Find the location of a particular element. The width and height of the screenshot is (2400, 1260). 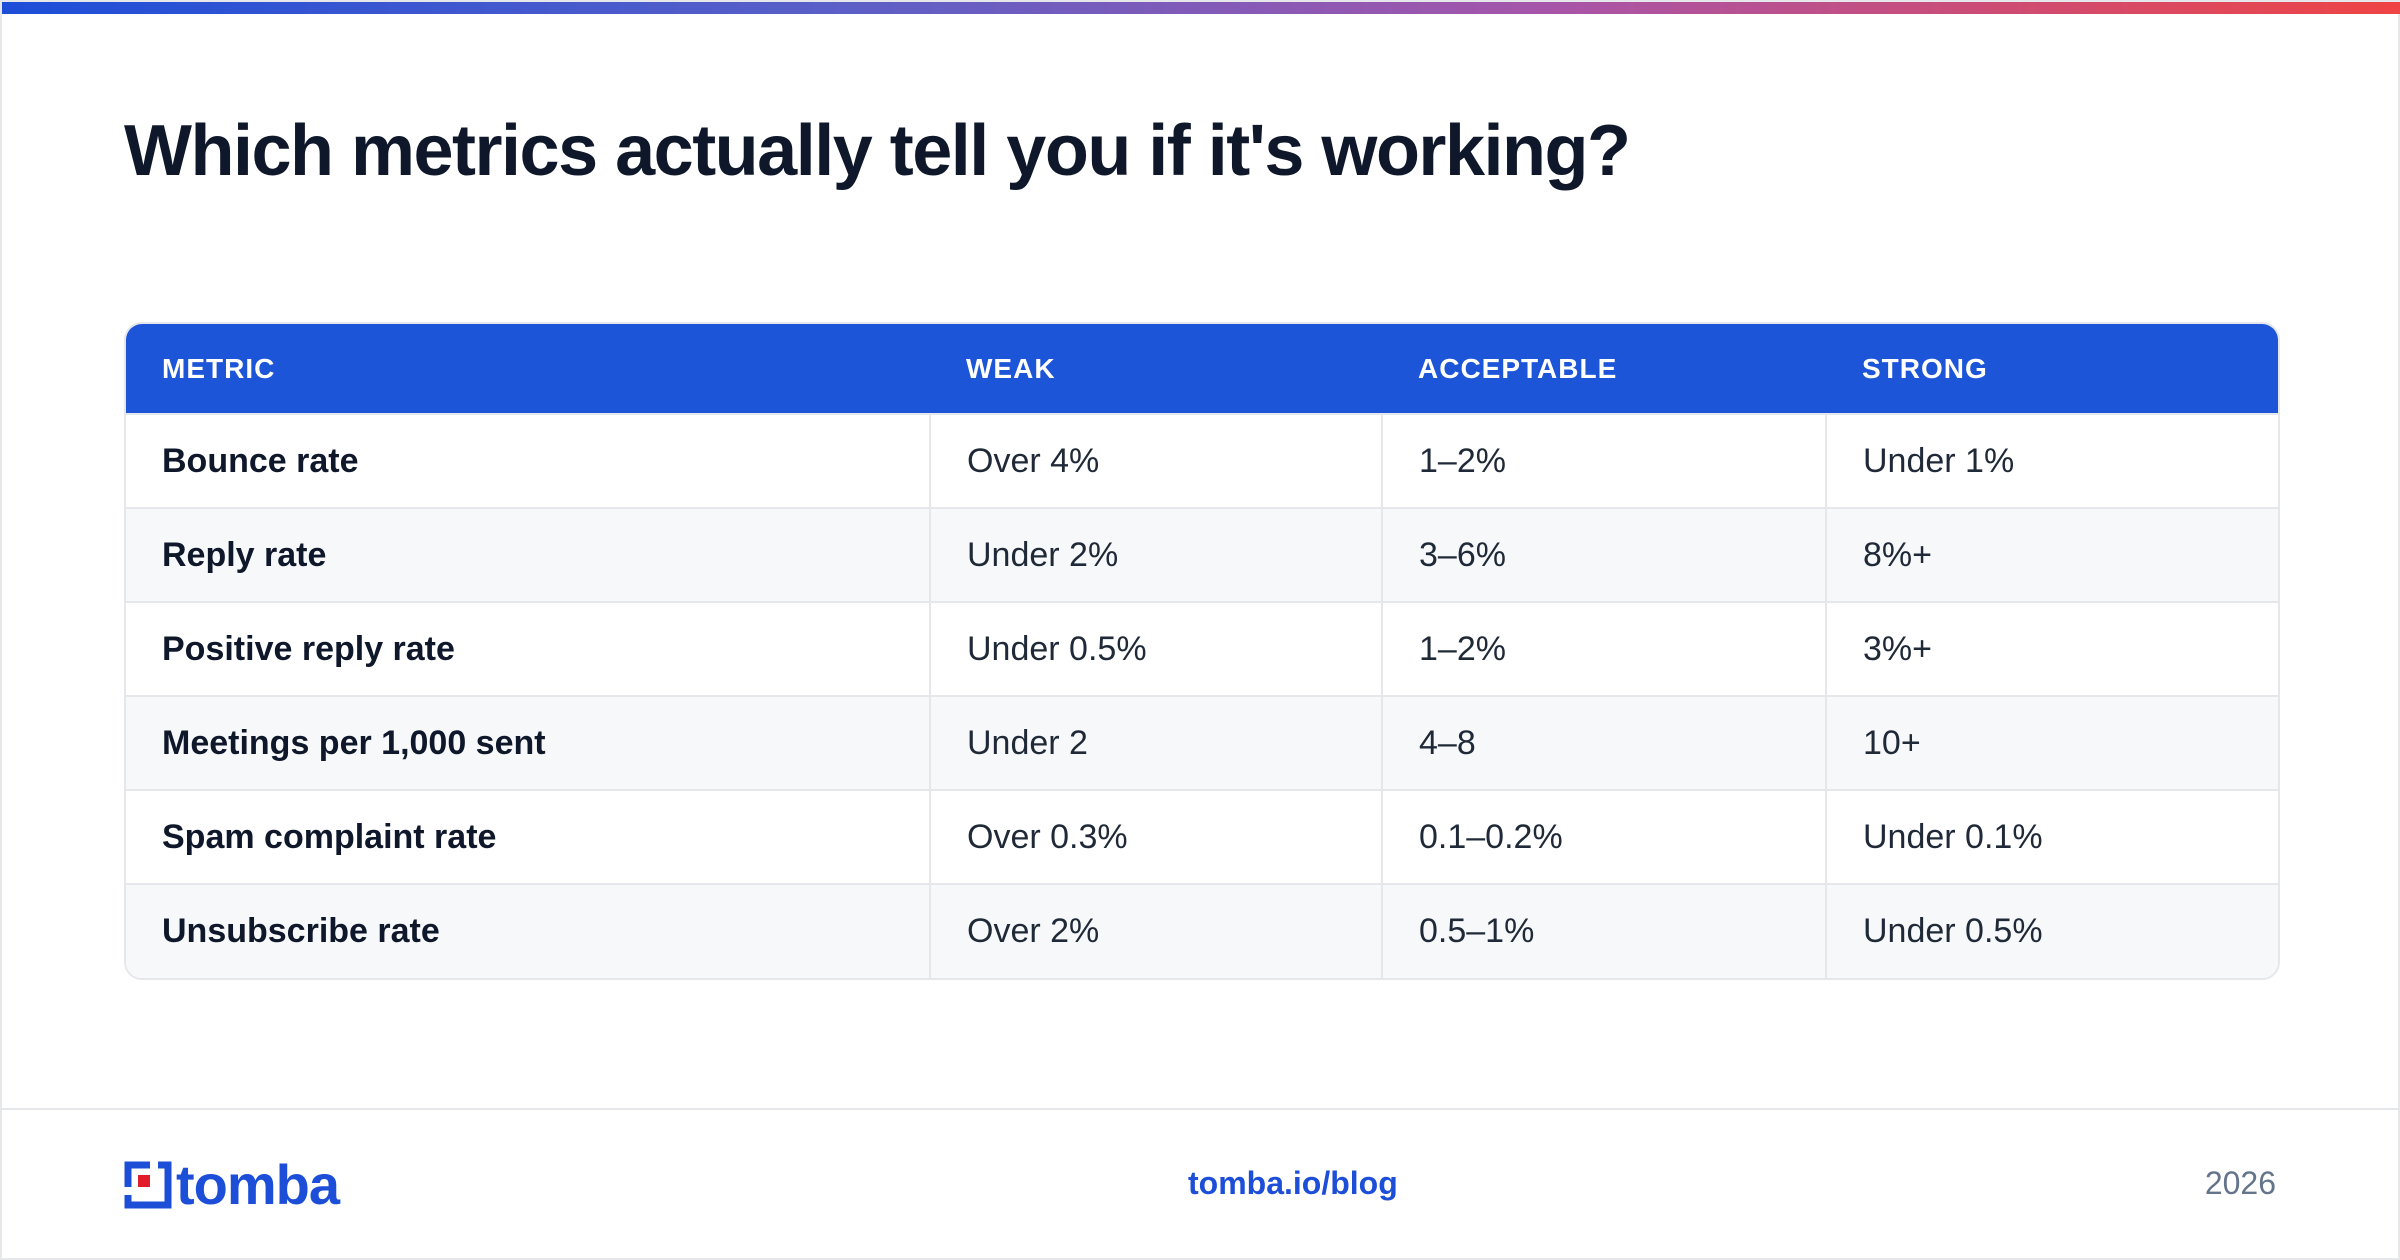

table-row: Reply rate Under 2% 3–6% 8%+ is located at coordinates (1202, 554).